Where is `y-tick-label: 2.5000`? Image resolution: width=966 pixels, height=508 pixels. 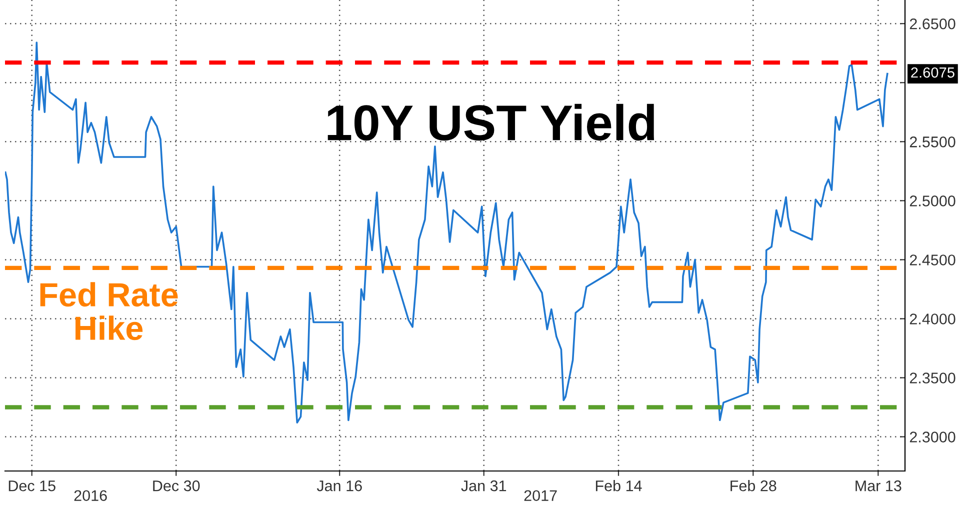 y-tick-label: 2.5000 is located at coordinates (933, 201).